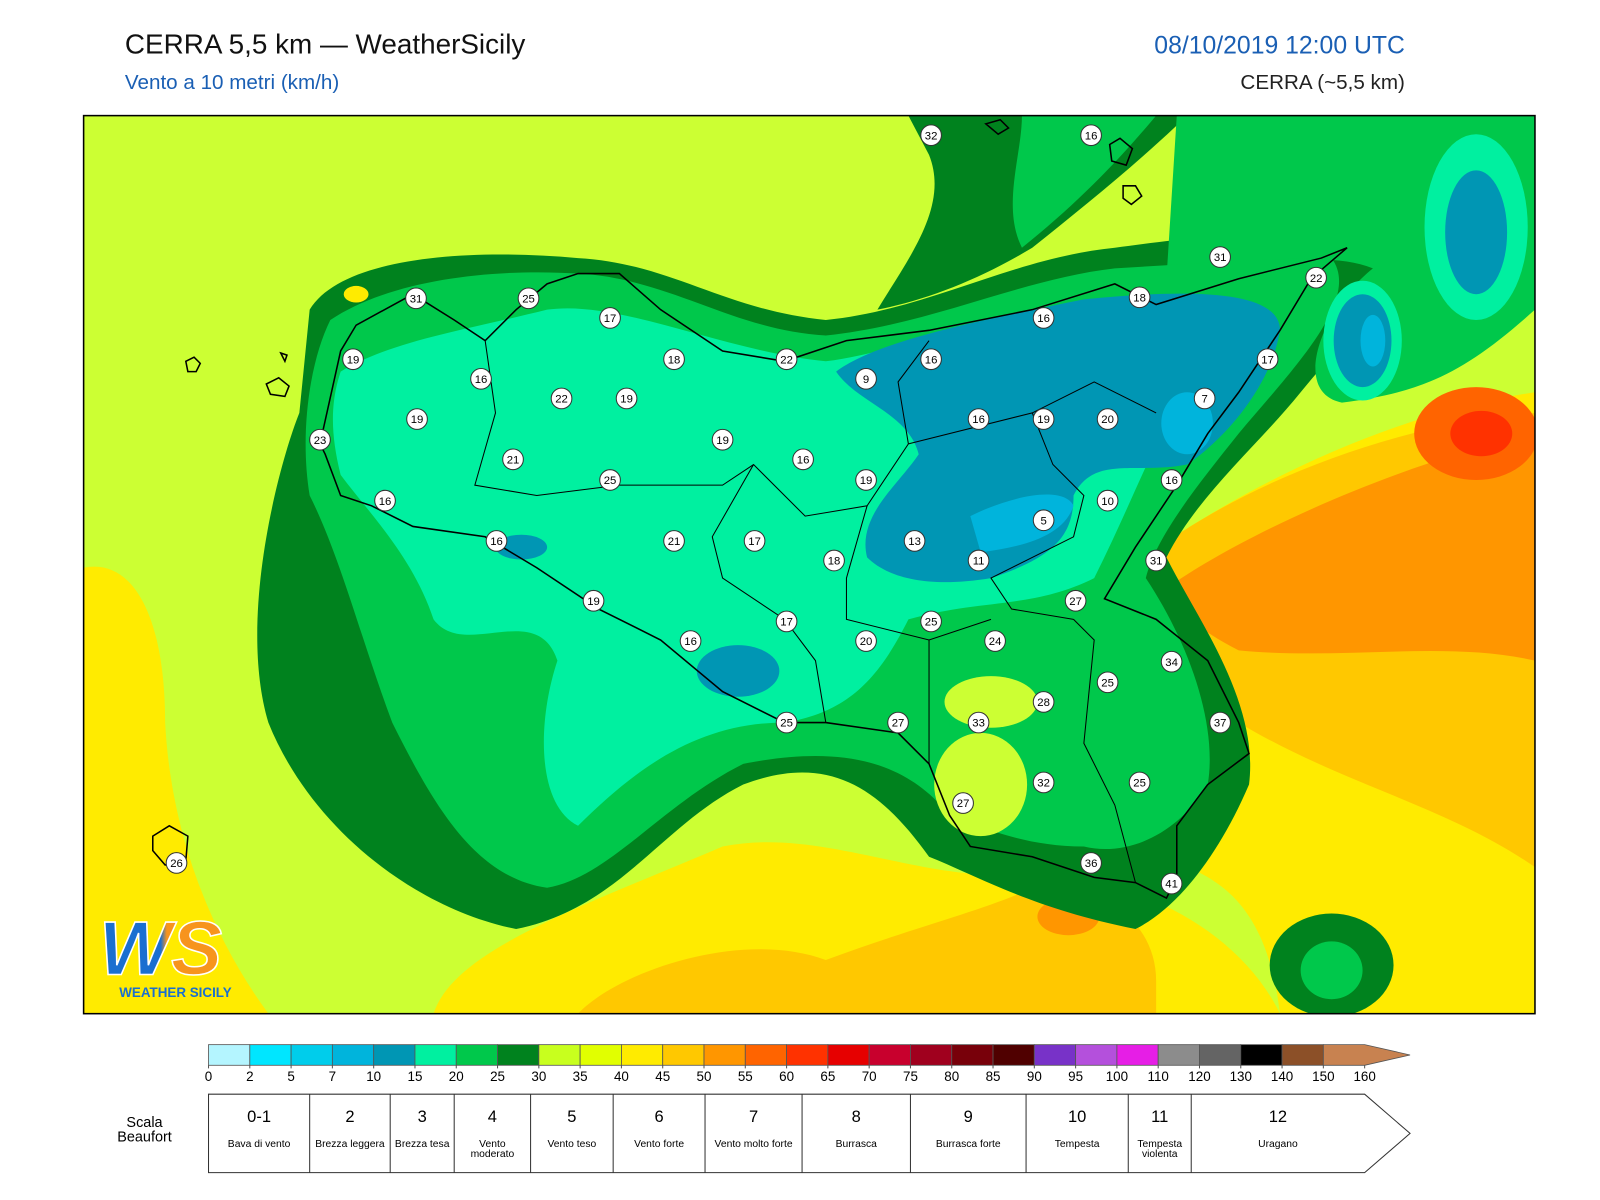  Describe the element at coordinates (325, 44) in the screenshot. I see `title: CERRA 5,5 km — WeatherSicily` at that location.